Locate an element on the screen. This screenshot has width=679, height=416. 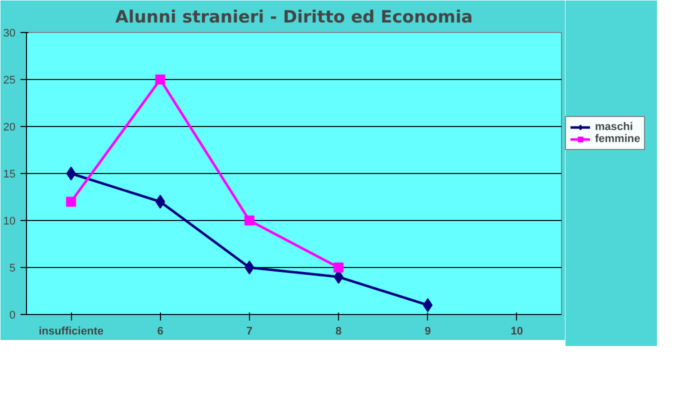
x-tick-label: 9 is located at coordinates (427, 332).